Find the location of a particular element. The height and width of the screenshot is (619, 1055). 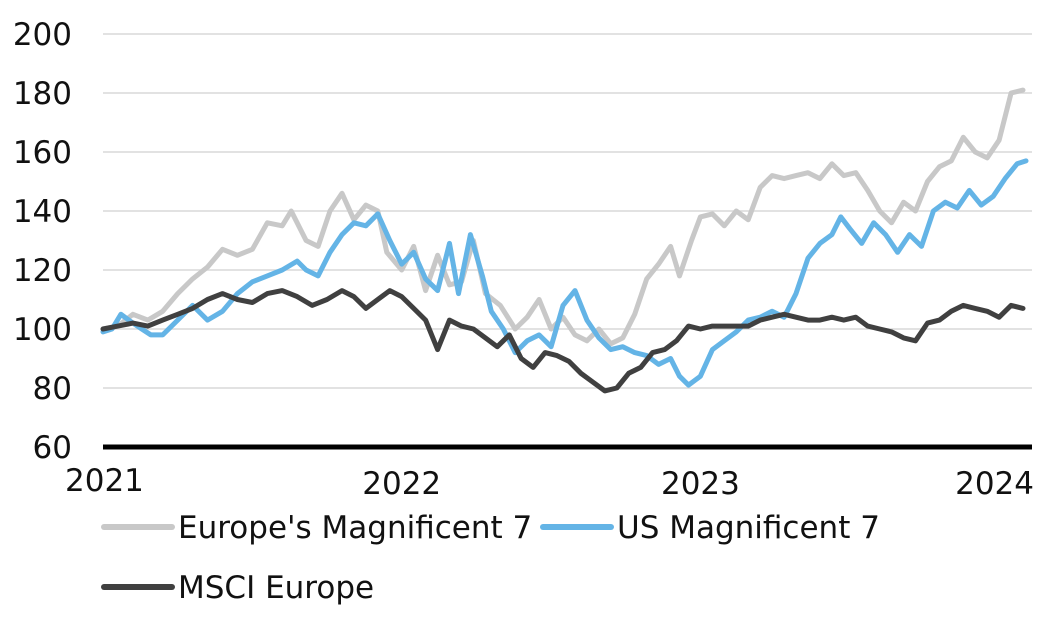

x-tick-label: 2023 is located at coordinates (700, 484).